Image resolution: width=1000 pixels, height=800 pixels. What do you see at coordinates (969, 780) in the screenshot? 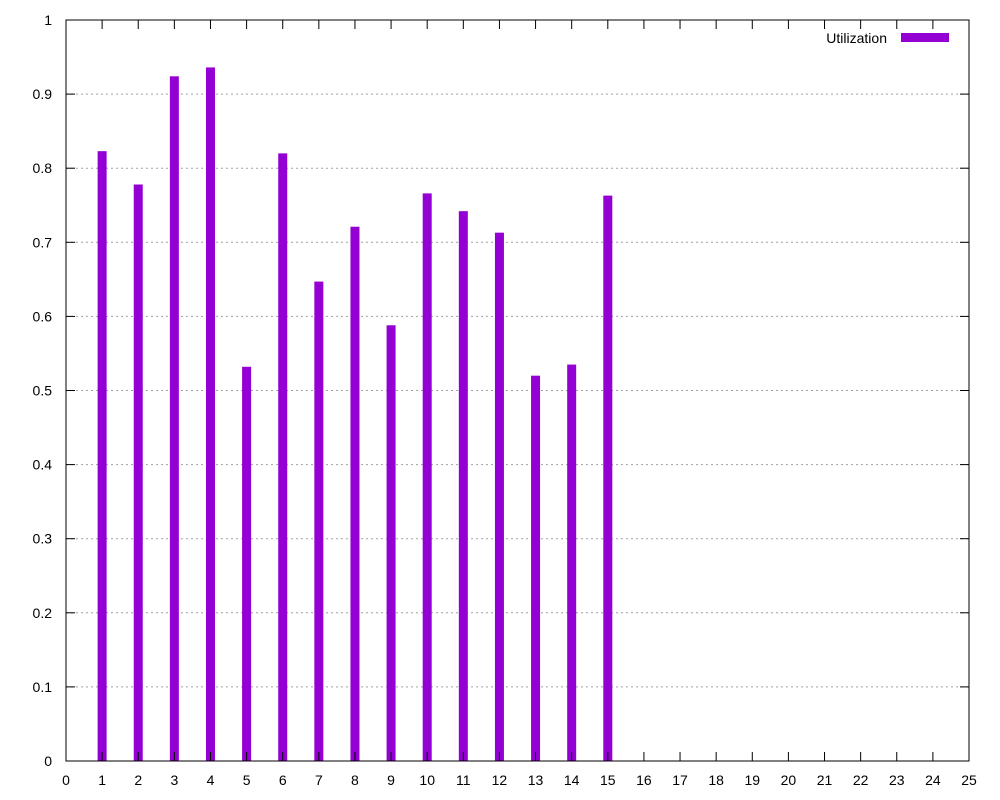
I see `x-tick-label: 25` at bounding box center [969, 780].